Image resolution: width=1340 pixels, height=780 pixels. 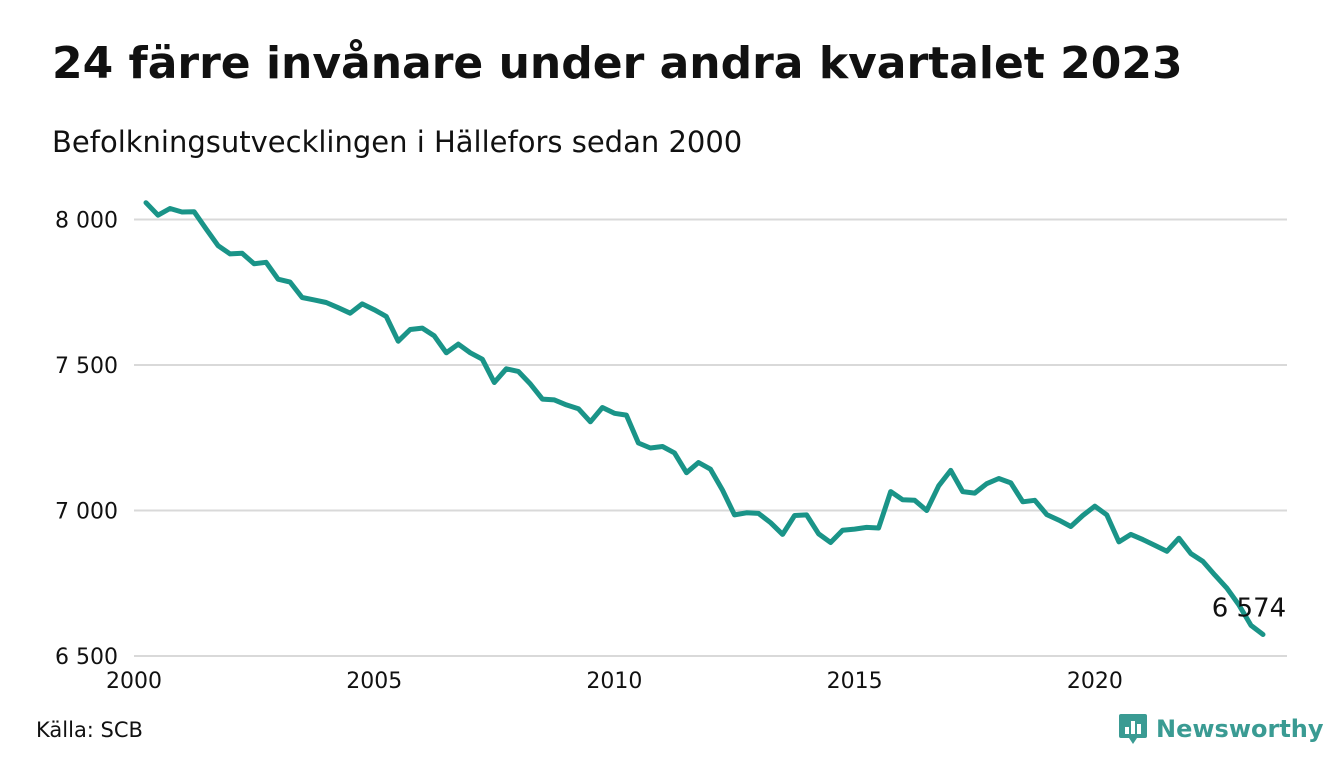 I want to click on y-tick-label: 7 000, so click(x=86, y=512).